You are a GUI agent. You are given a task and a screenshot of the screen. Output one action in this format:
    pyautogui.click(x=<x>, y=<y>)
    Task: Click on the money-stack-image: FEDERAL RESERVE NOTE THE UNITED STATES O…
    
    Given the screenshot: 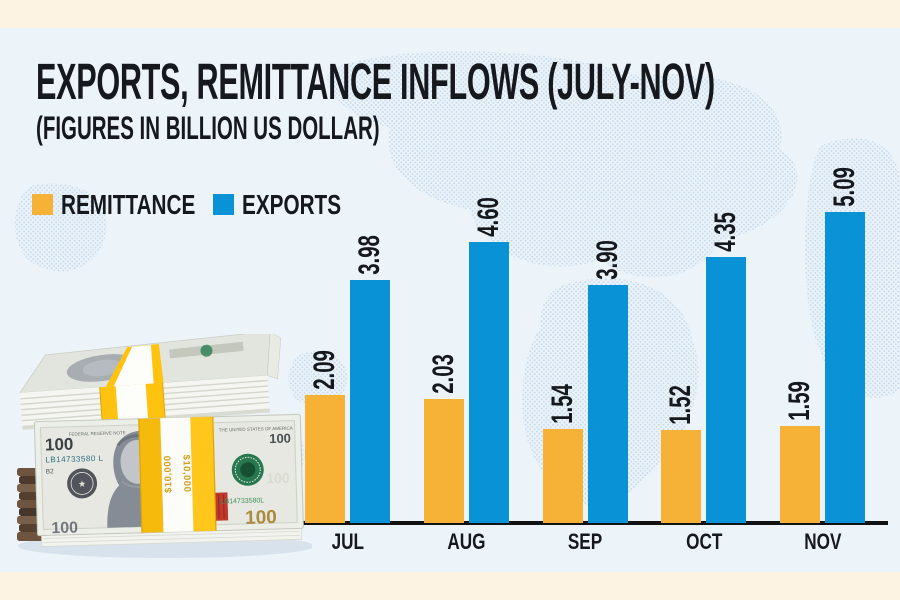 What is the action you would take?
    pyautogui.click(x=164, y=446)
    